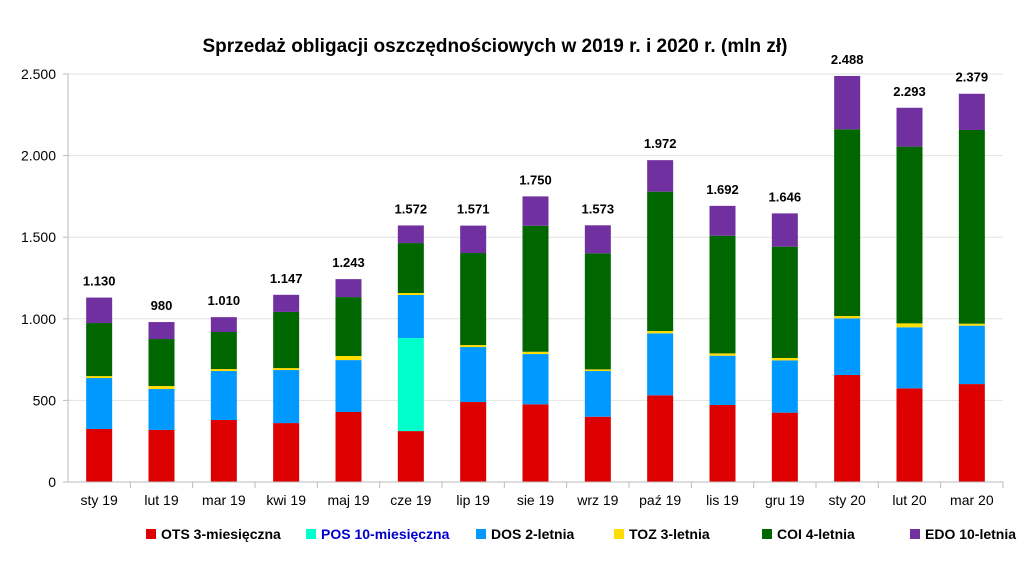  I want to click on legend-item: TOZ 3-letnia, so click(662, 534).